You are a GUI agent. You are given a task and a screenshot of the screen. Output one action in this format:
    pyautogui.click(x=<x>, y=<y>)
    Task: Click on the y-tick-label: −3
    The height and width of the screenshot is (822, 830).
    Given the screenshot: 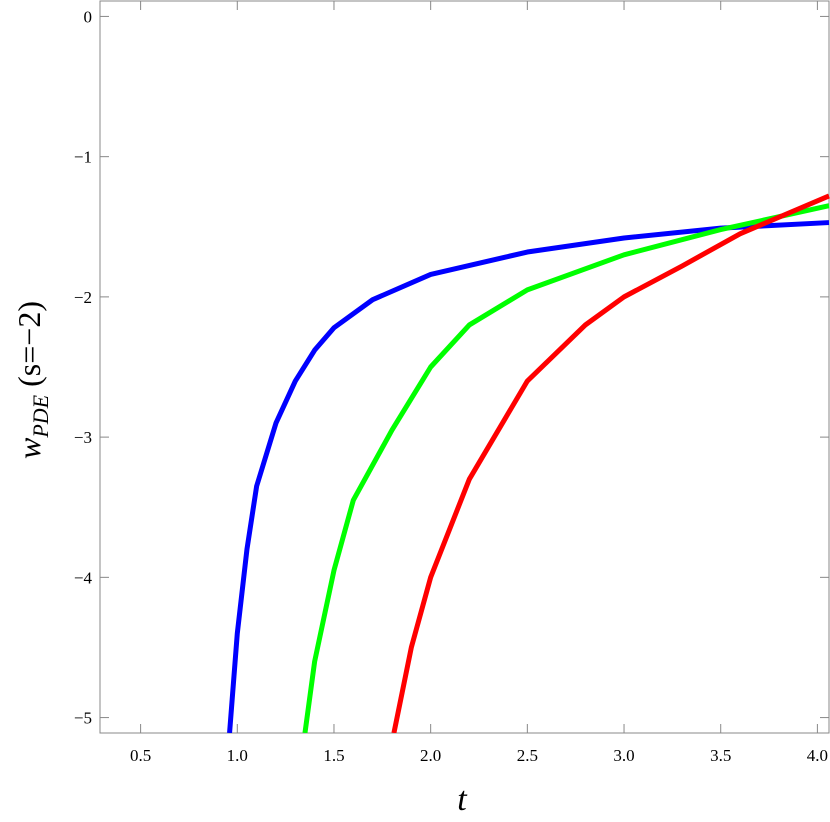 What is the action you would take?
    pyautogui.click(x=83, y=437)
    